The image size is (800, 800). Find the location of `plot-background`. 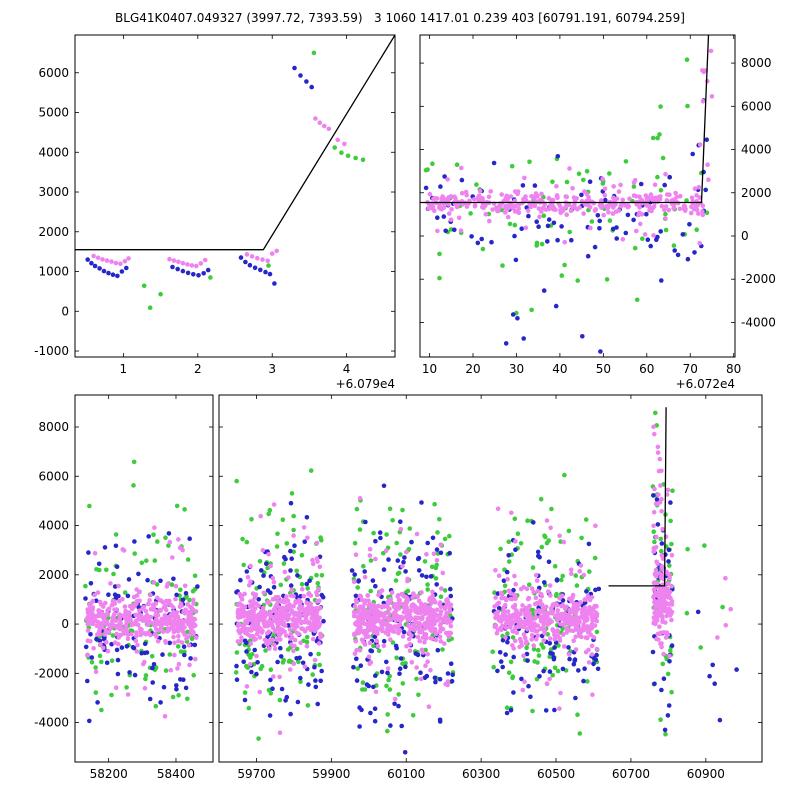

plot-background is located at coordinates (144, 578).